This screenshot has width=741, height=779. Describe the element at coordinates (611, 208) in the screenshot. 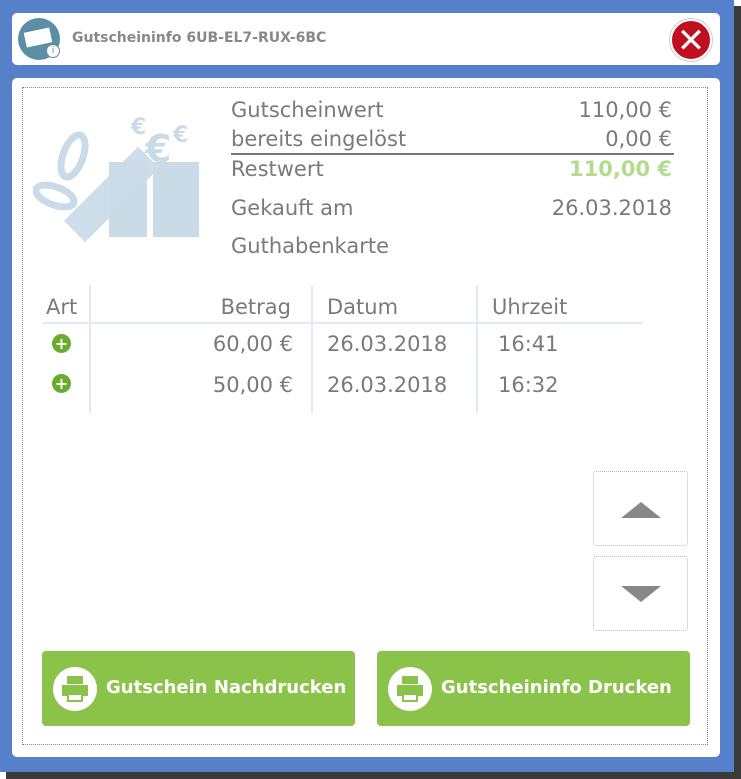

I see `purchased-date: 26.03.2018` at that location.